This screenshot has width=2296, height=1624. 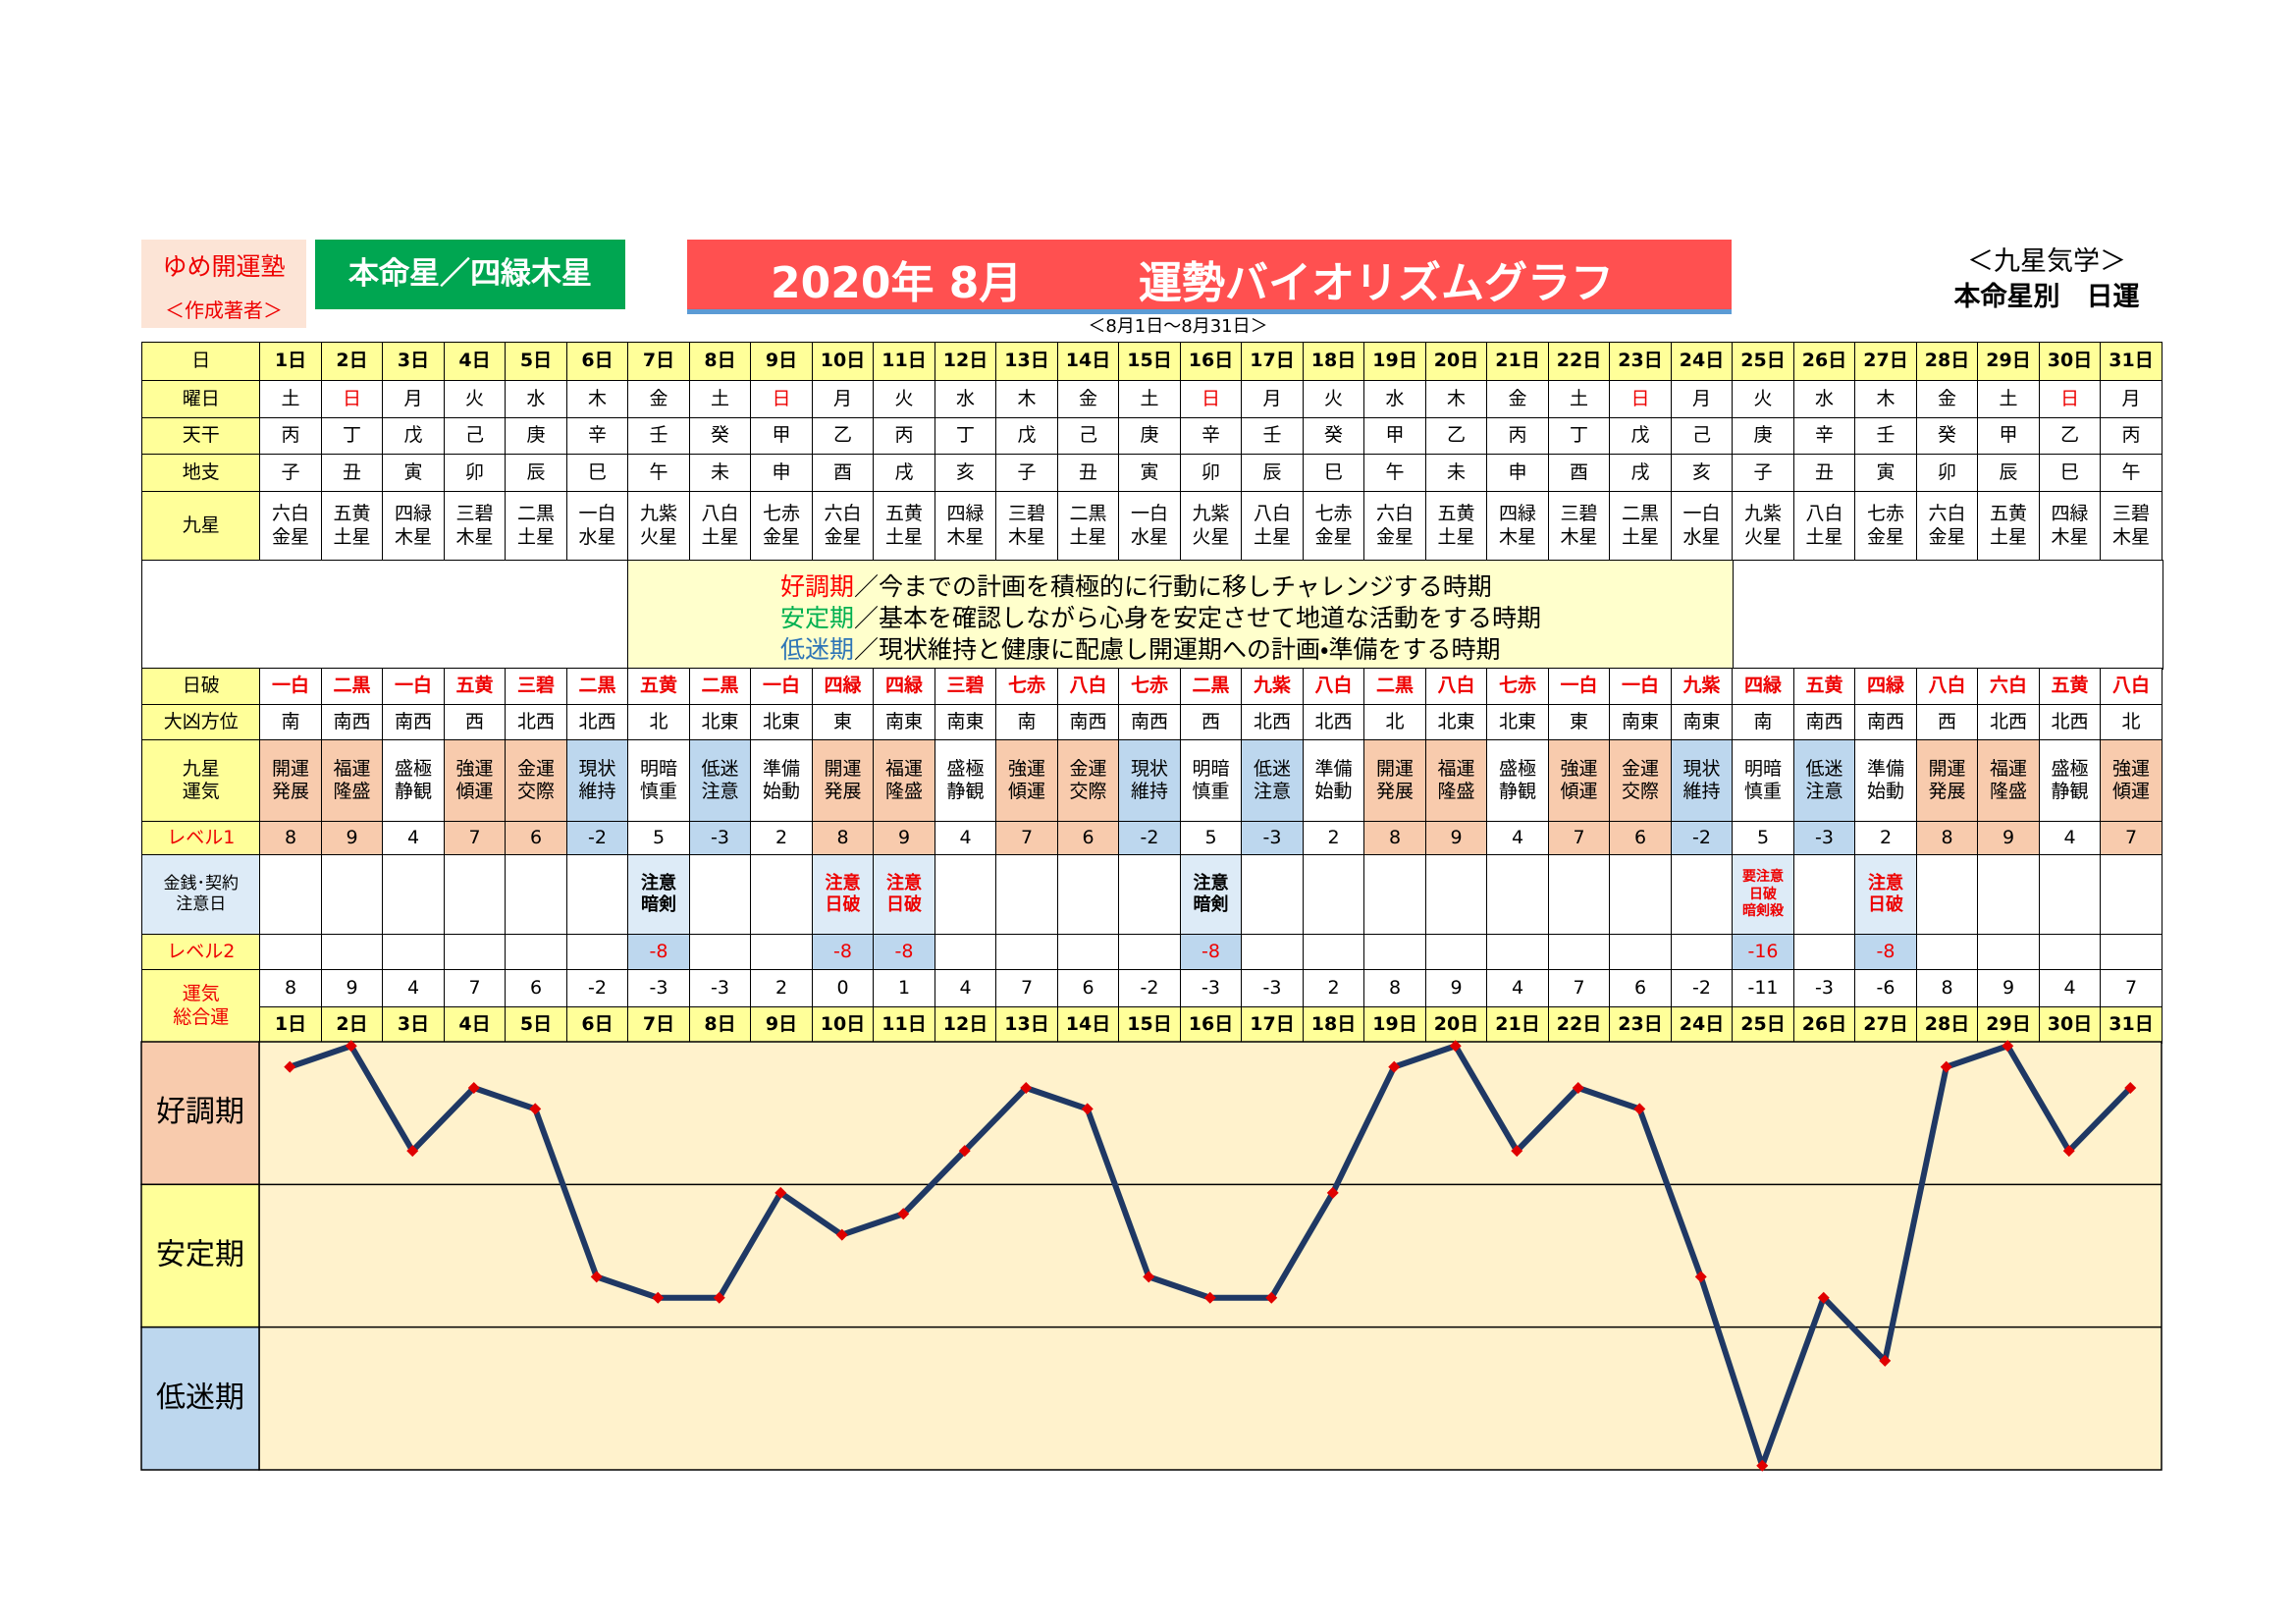 What do you see at coordinates (1456, 1025) in the screenshot?
I see `day-header: 20日` at bounding box center [1456, 1025].